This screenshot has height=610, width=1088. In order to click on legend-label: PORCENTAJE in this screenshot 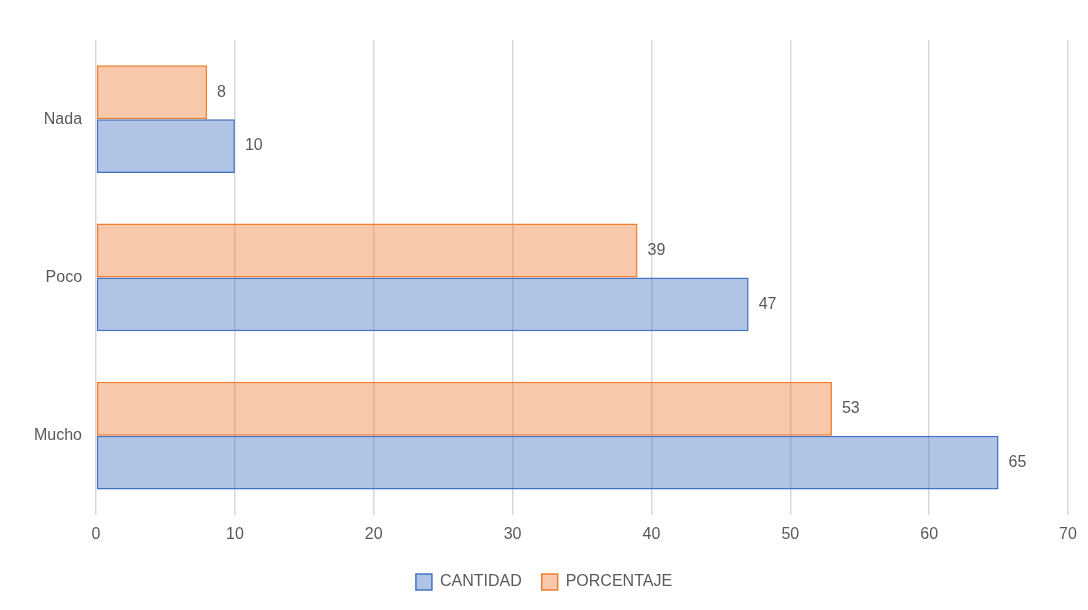, I will do `click(619, 581)`.